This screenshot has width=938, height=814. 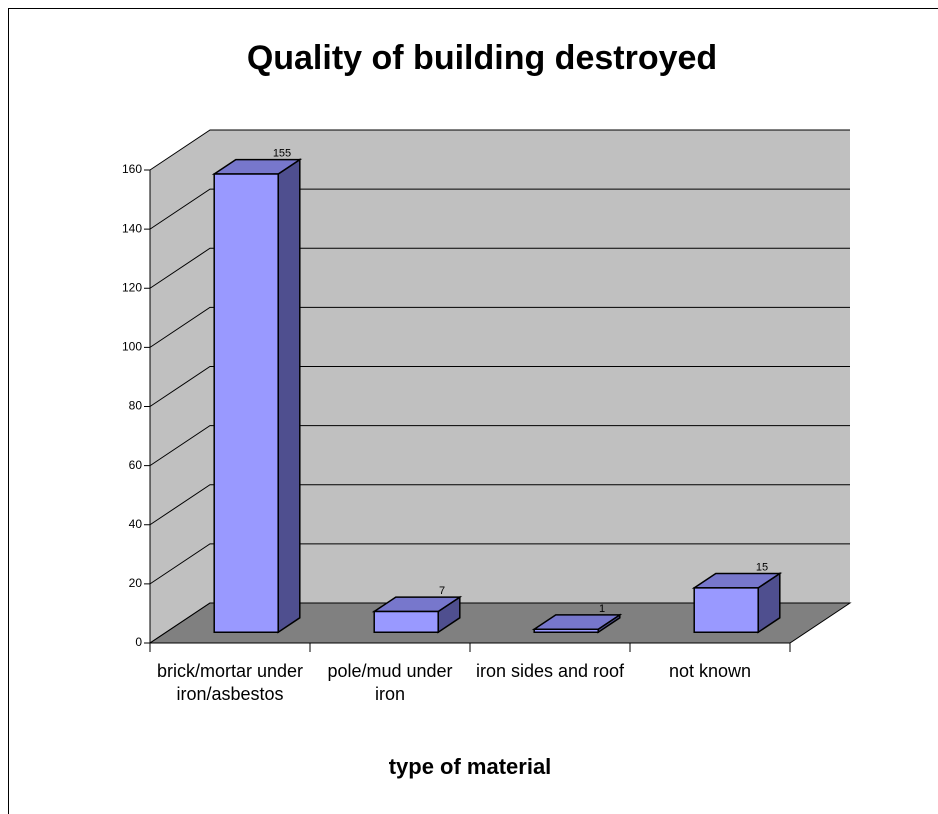 I want to click on x-tick-label: brick/mortar under iron/asbestos, so click(x=230, y=682).